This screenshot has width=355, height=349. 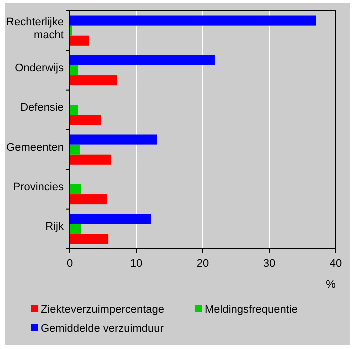 What do you see at coordinates (35, 29) in the screenshot?
I see `y-tick-label: Rechterlijke macht` at bounding box center [35, 29].